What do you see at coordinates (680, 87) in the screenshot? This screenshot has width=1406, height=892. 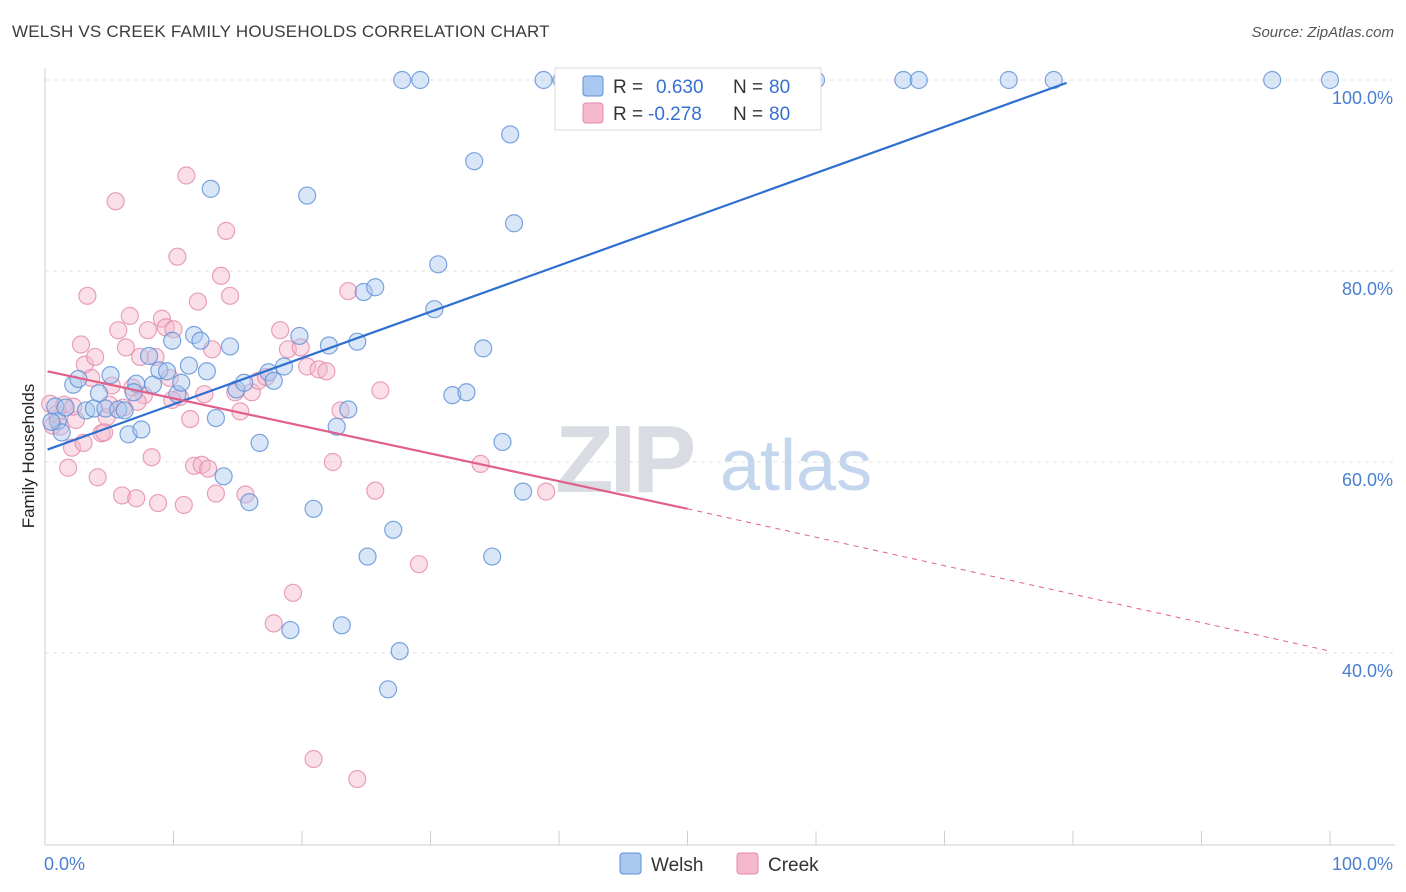 I see `legend-welsh-r-value: 0.630` at bounding box center [680, 87].